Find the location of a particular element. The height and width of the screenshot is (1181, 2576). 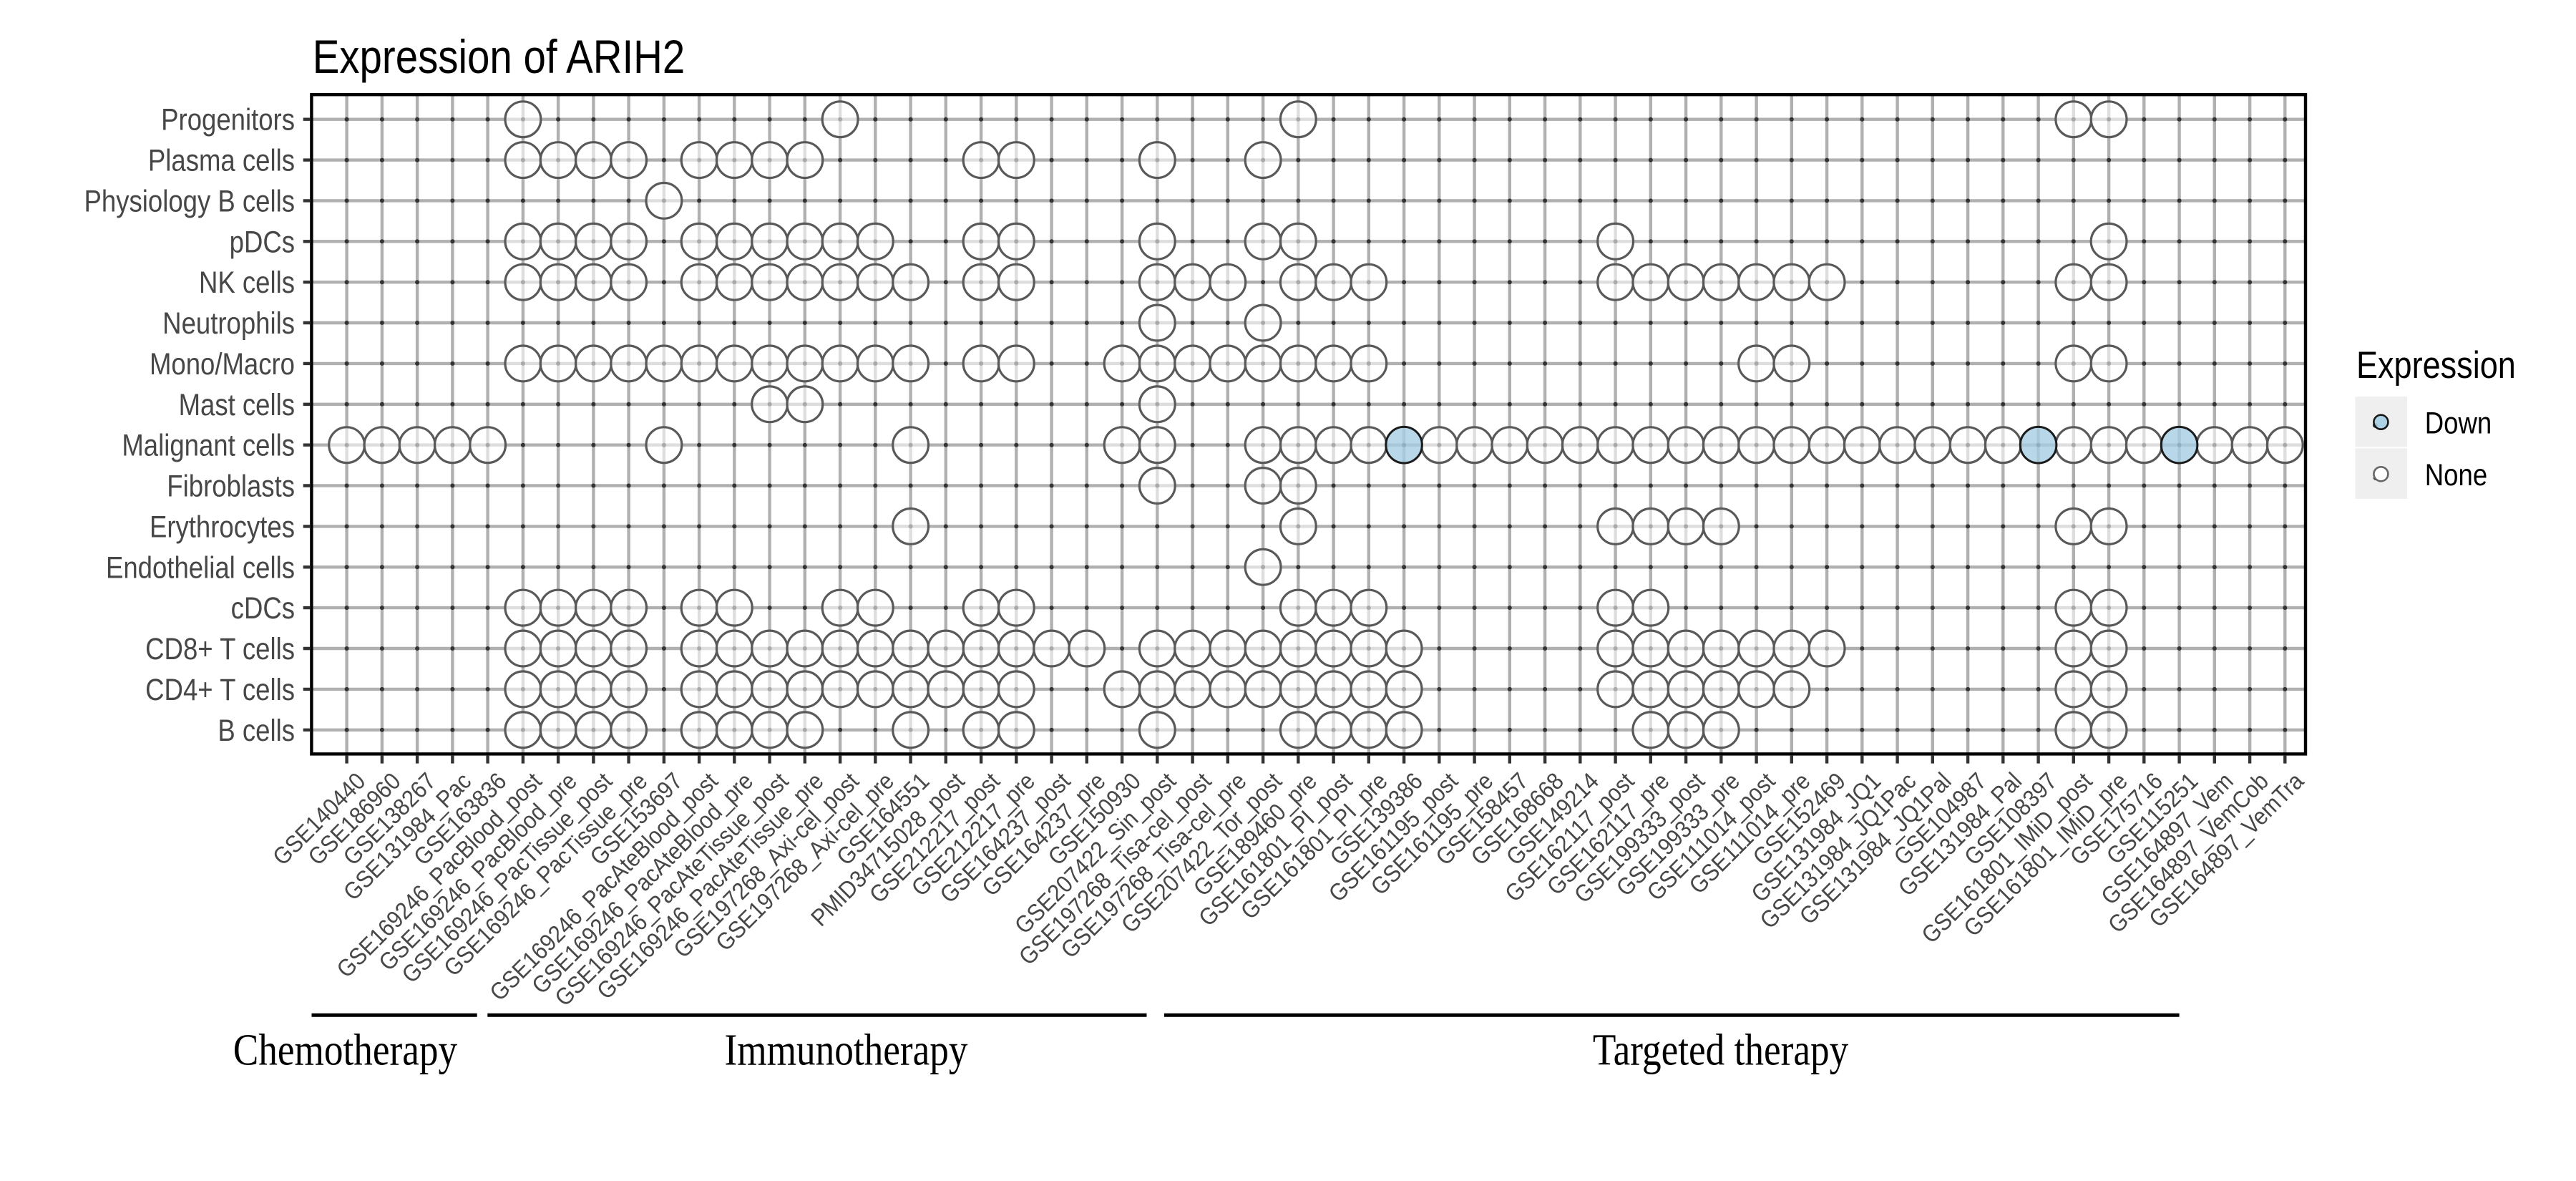

svg-text: Mast cells is located at coordinates (237, 405).